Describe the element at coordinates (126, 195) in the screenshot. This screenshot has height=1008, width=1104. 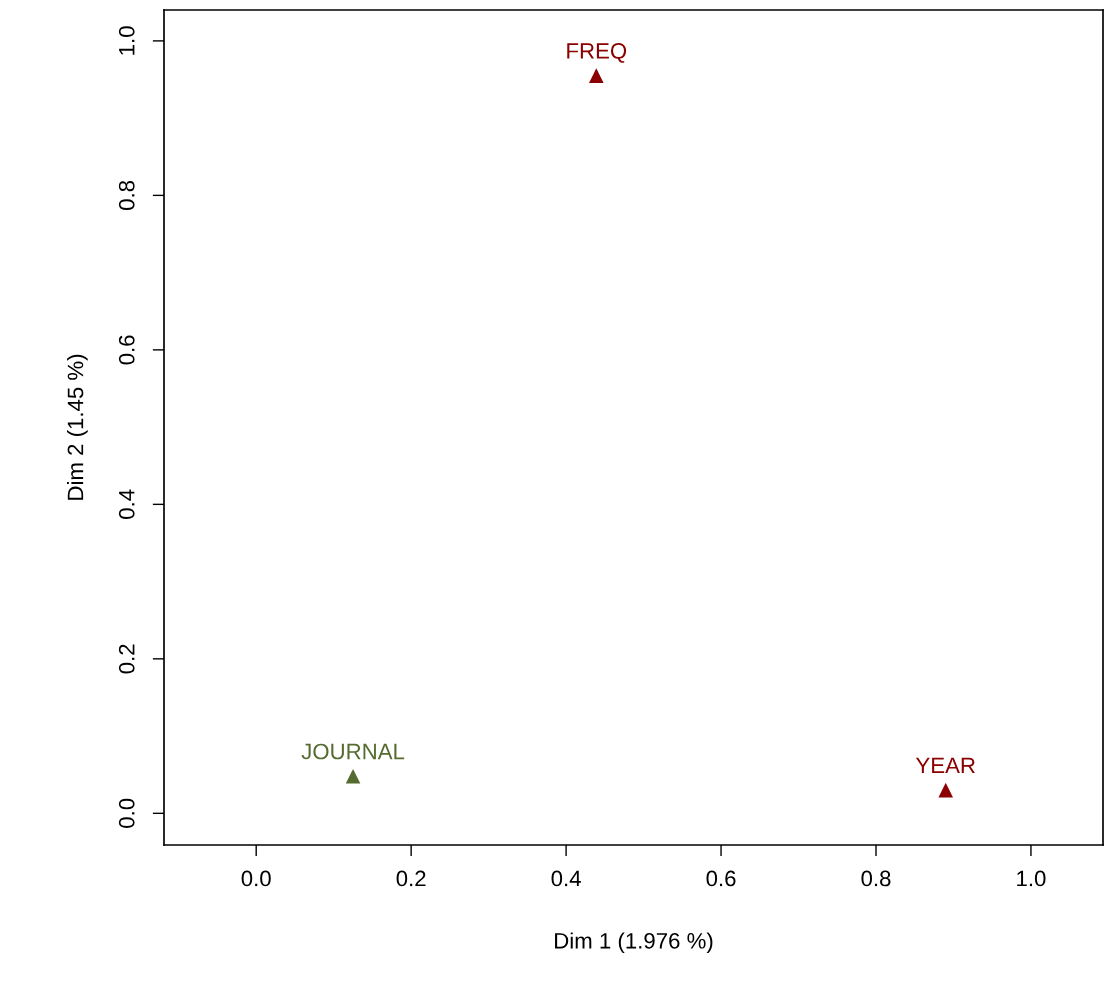
I see `y-tick-label: 0.8` at that location.